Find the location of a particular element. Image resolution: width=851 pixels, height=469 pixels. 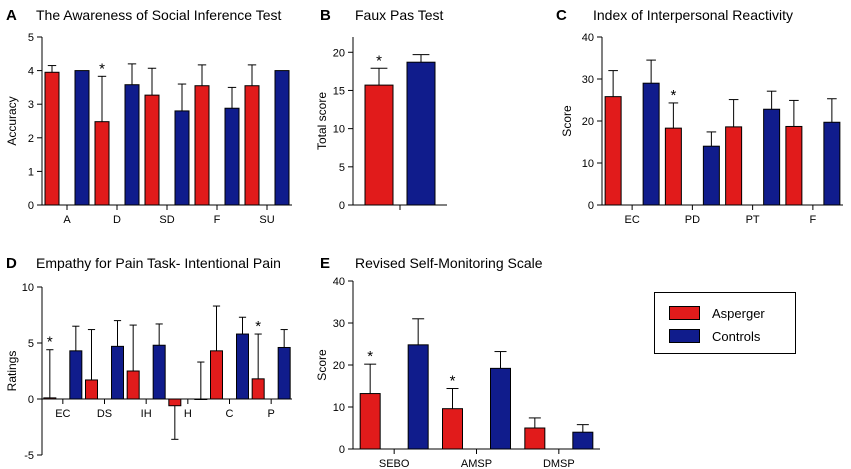

x-tick-label: IH is located at coordinates (146, 414).